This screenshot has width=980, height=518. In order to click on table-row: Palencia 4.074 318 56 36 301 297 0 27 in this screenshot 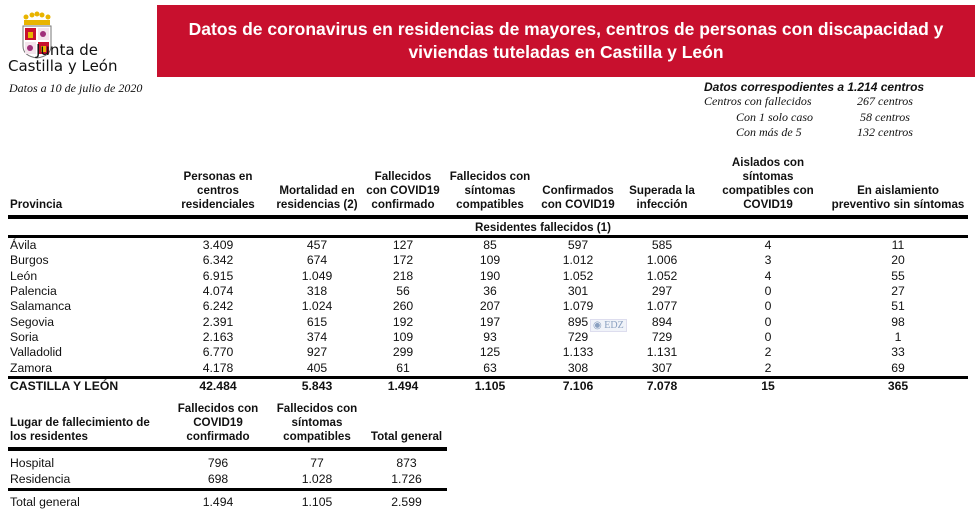, I will do `click(488, 291)`.